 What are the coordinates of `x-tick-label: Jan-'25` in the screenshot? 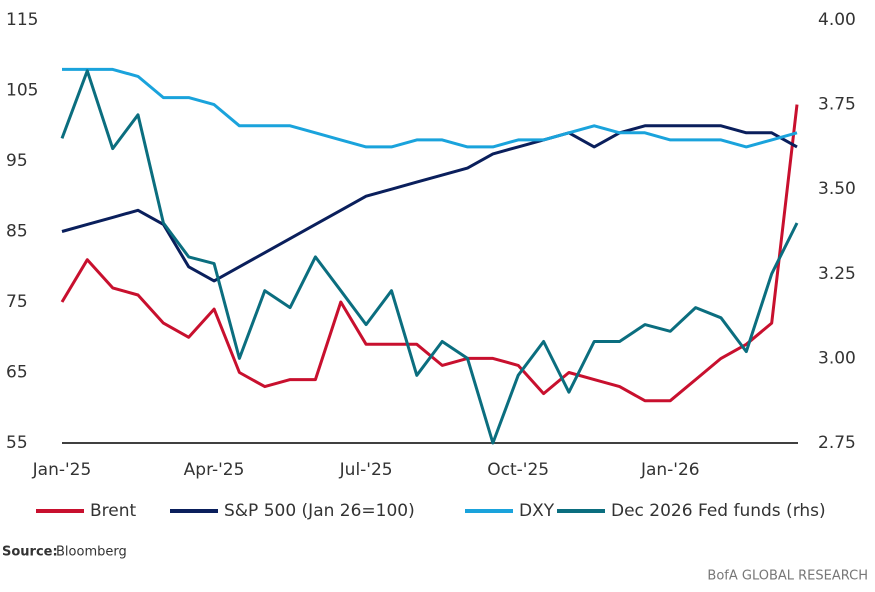 It's located at (62, 470).